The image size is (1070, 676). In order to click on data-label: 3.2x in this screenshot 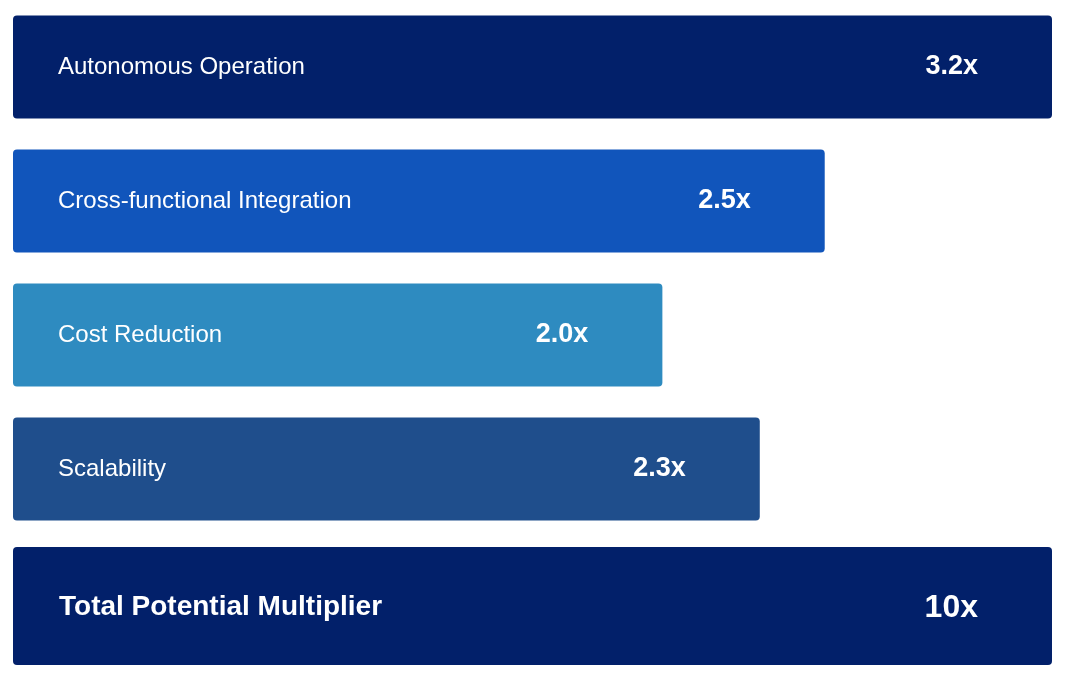, I will do `click(951, 65)`.